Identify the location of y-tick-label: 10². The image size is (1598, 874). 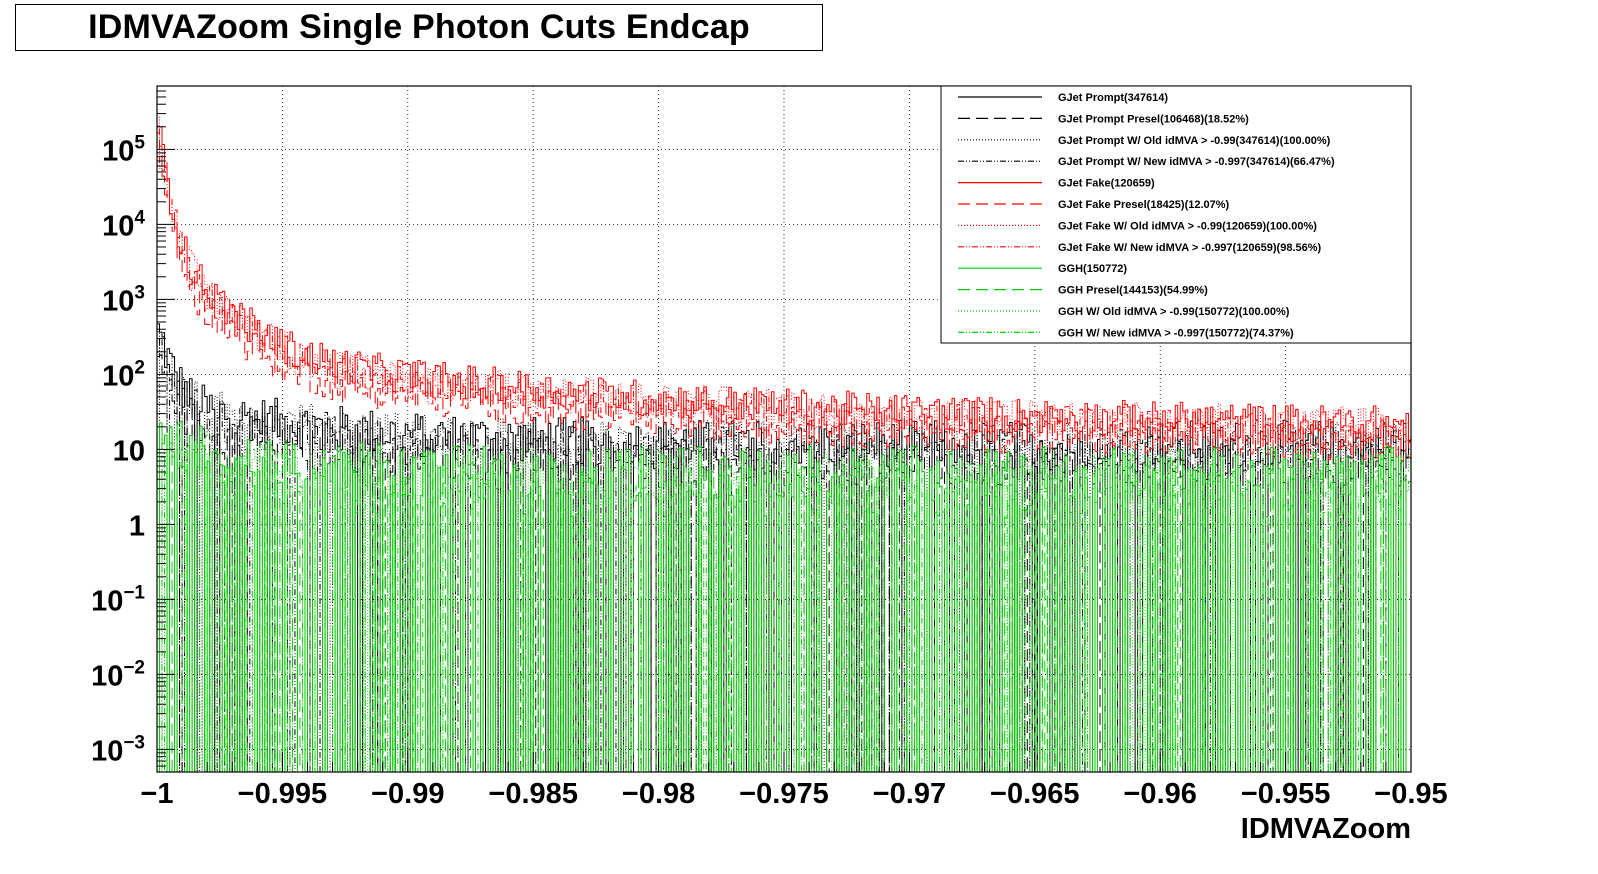
(123, 374).